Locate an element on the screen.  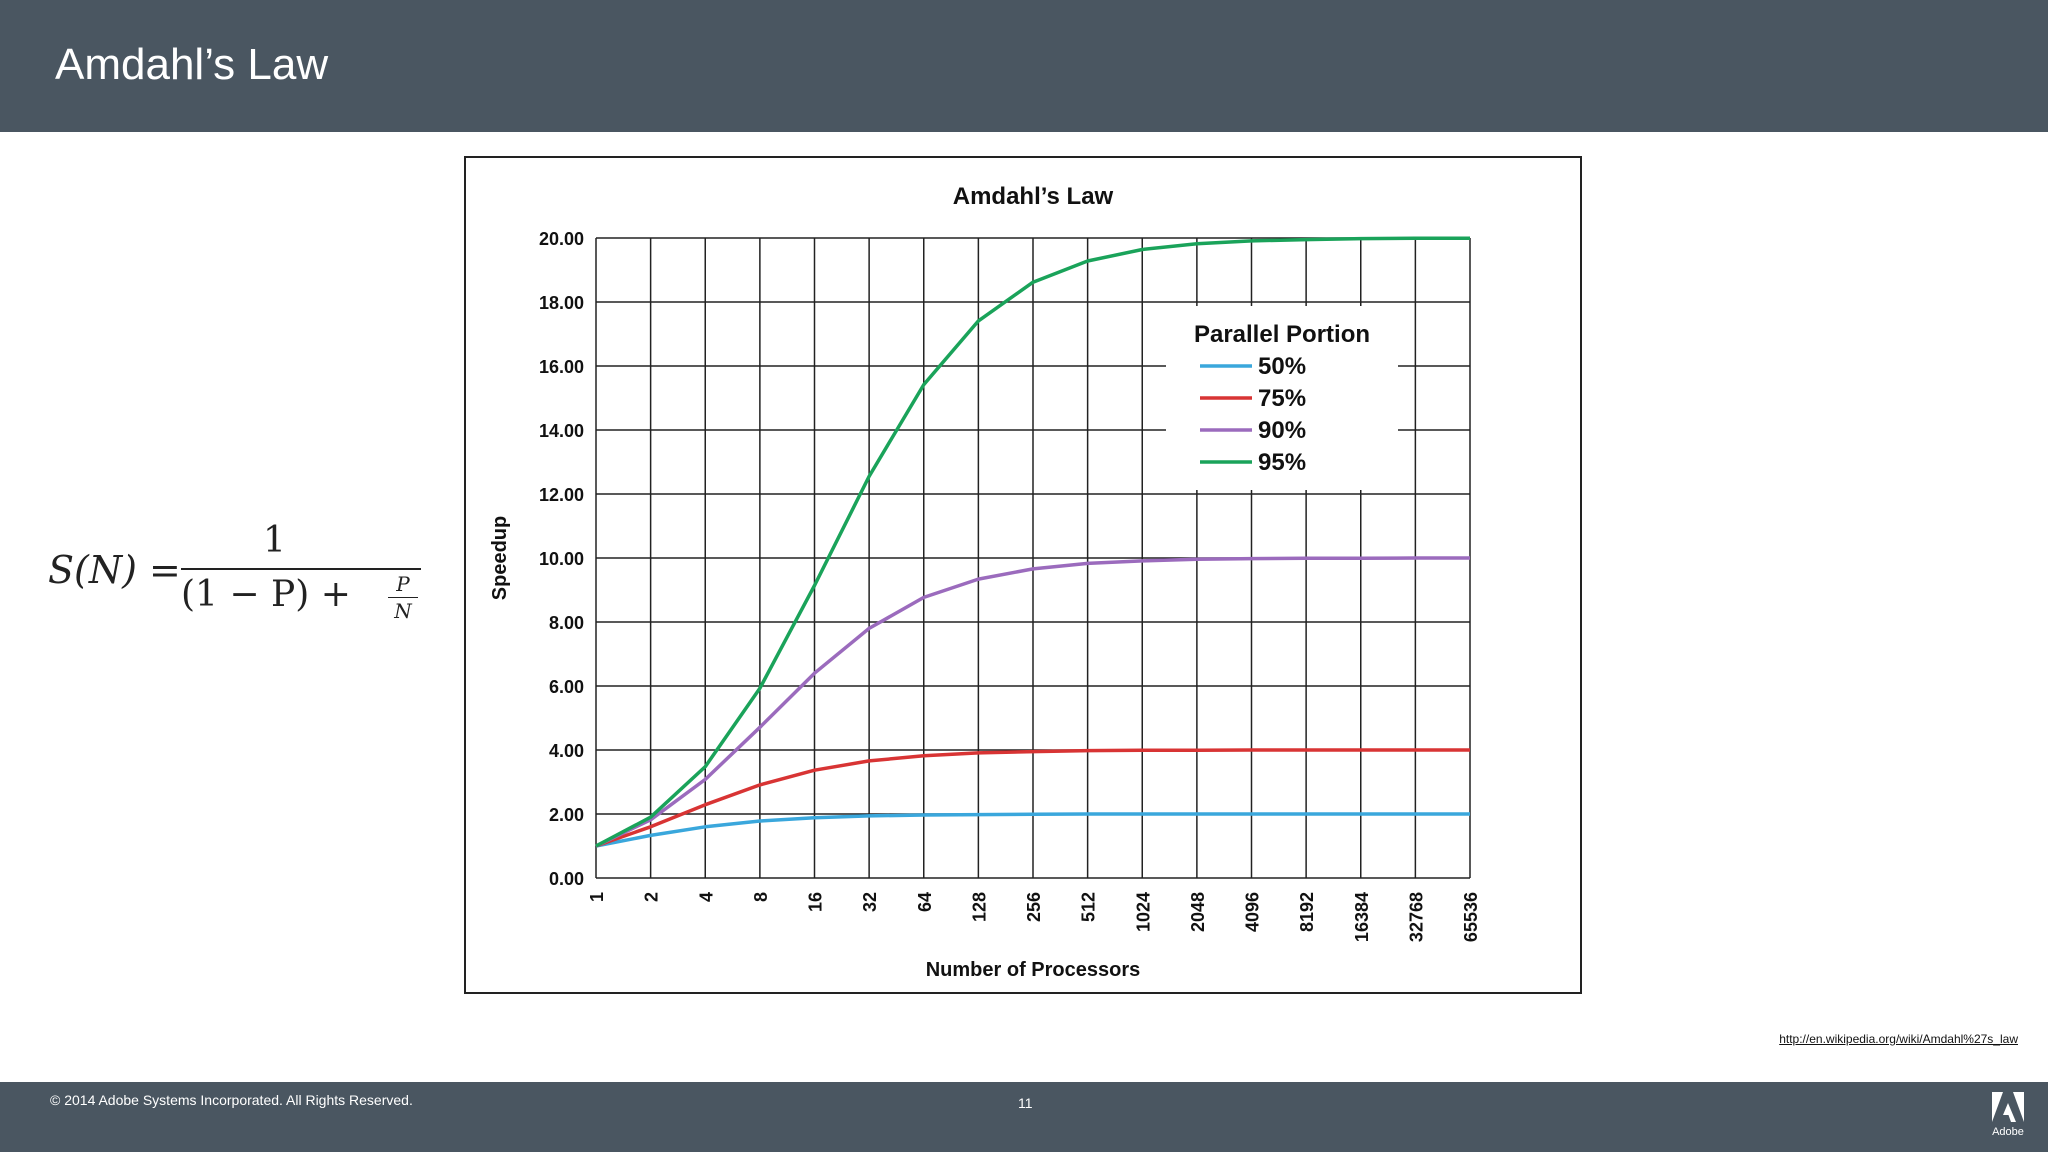
formula-small-denominator: N is located at coordinates (403, 611).